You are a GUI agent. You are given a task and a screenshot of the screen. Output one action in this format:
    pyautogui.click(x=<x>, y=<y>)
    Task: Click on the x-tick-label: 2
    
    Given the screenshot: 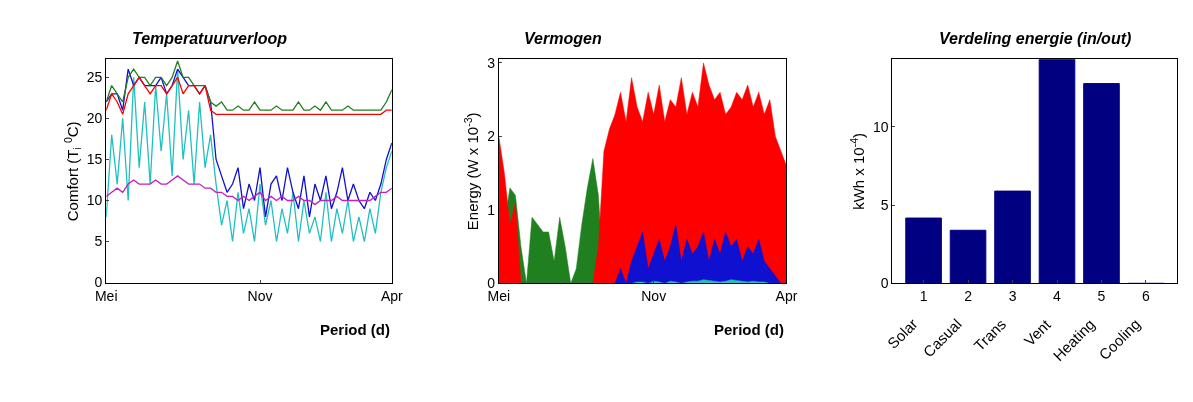 What is the action you would take?
    pyautogui.click(x=968, y=296)
    